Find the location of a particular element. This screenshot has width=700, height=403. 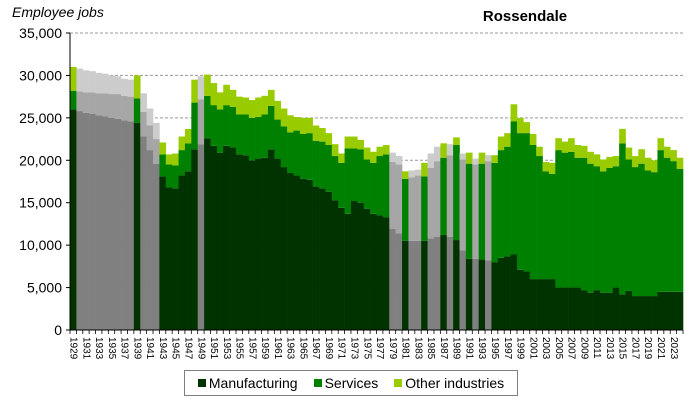

y-tick-label: 35,000 is located at coordinates (40, 33).